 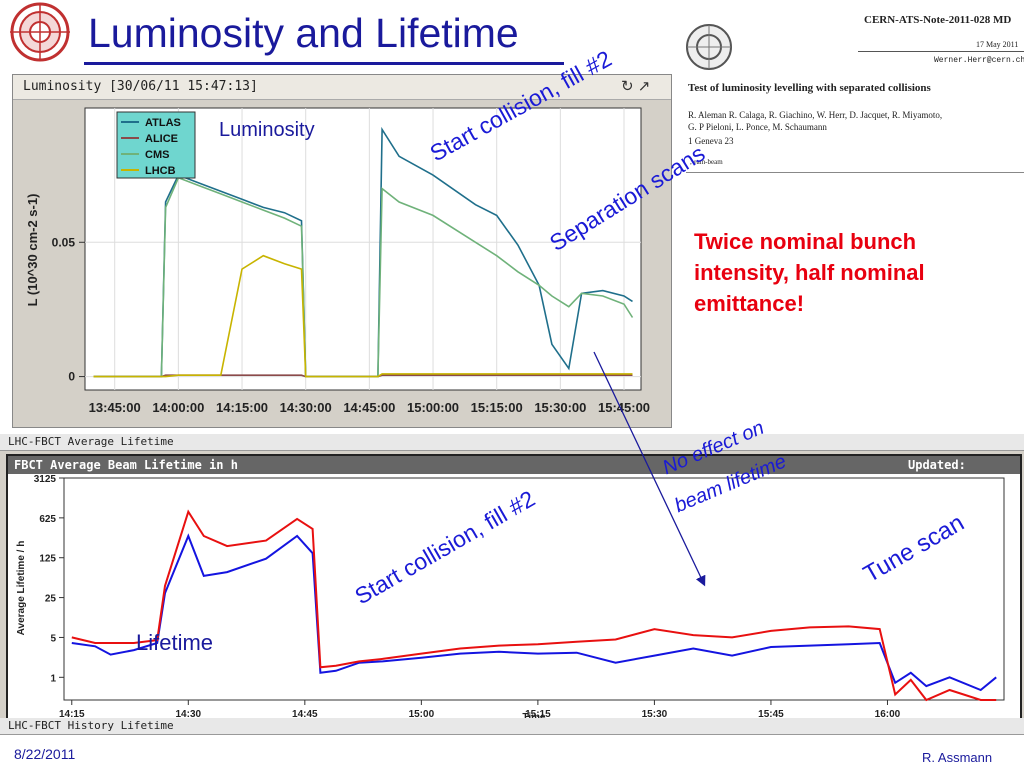 What do you see at coordinates (369, 407) in the screenshot?
I see `lumi-xtick-label: 14:45:00` at bounding box center [369, 407].